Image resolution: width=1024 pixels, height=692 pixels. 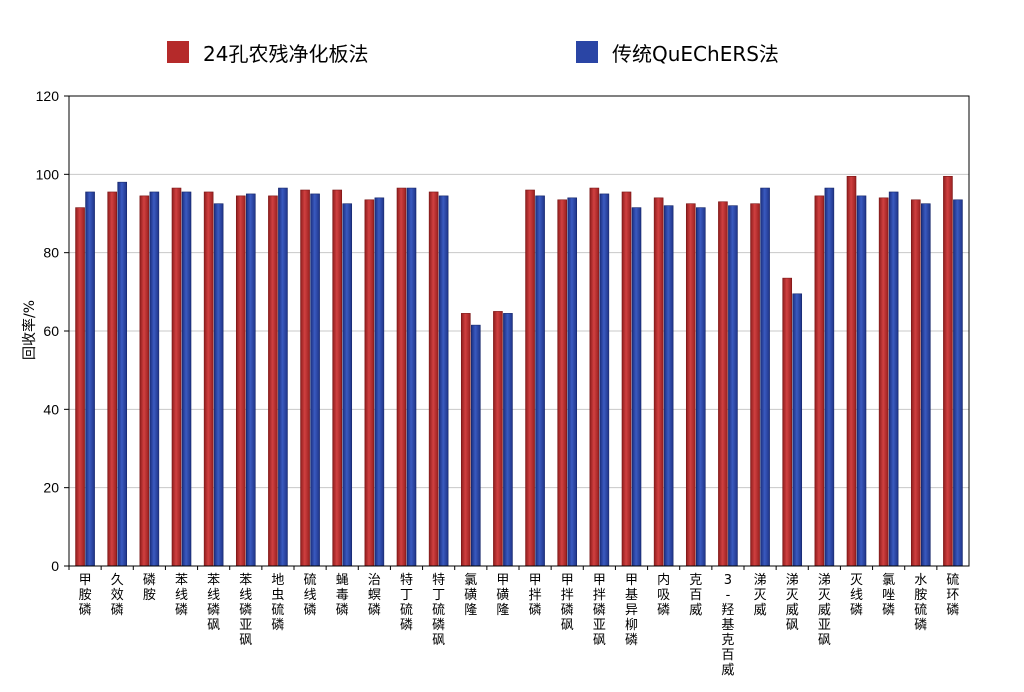 I want to click on y-tick-label: 0, so click(x=55, y=566).